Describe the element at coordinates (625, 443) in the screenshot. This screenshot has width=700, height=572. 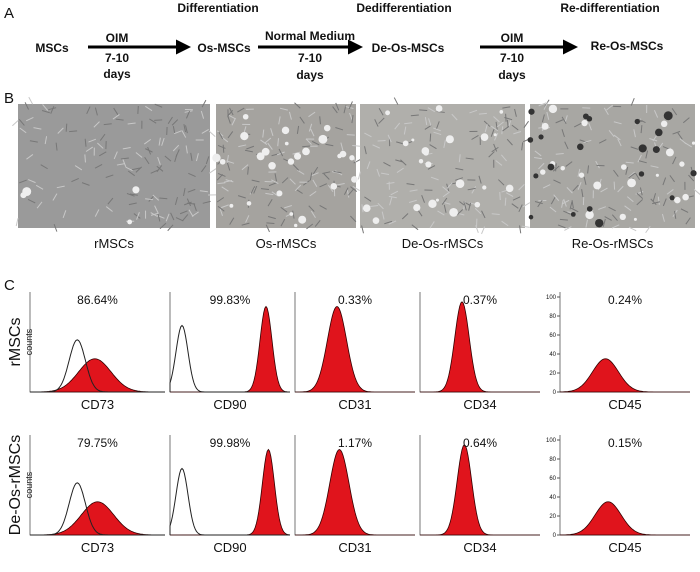
I see `percent: 0.15%` at that location.